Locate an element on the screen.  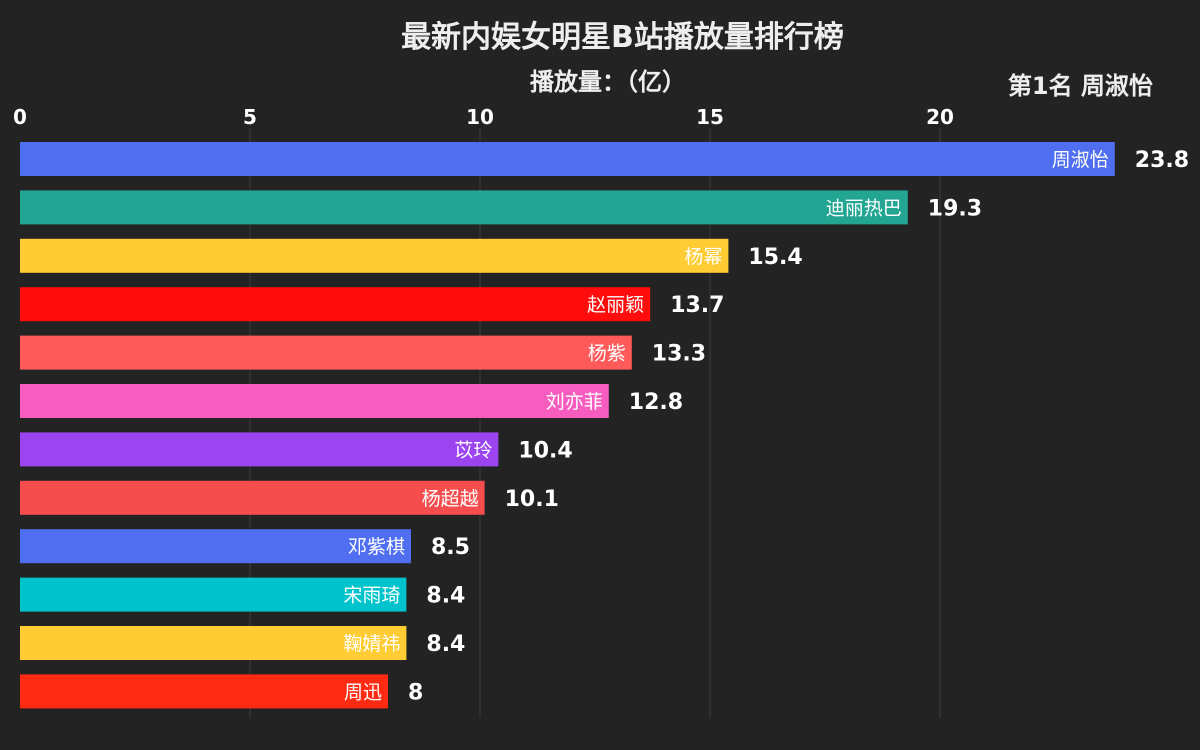
x-tick-label: 0 is located at coordinates (20, 117).